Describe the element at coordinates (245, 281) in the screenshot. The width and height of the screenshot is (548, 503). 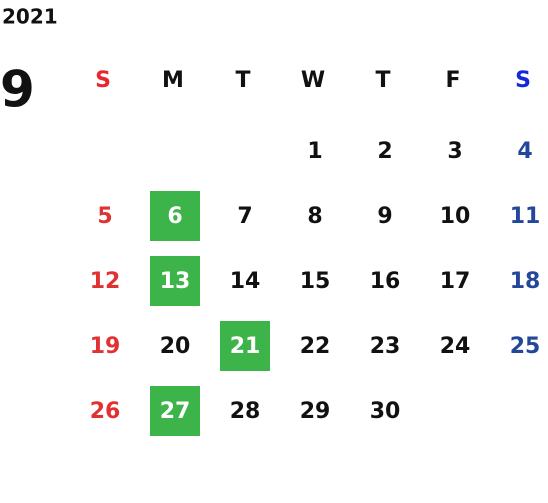
I see `day-number: 14` at that location.